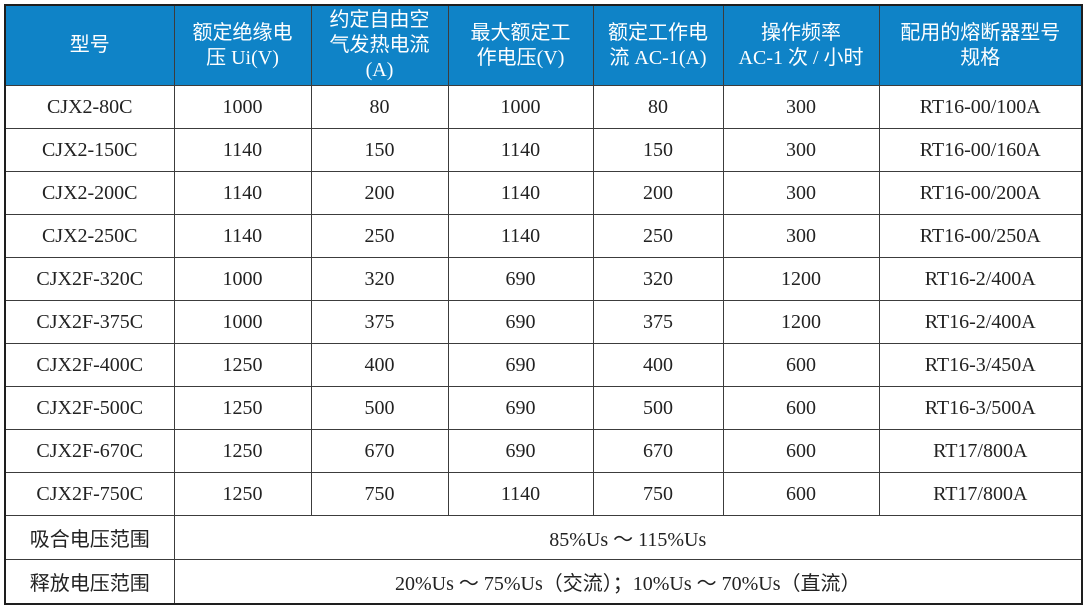 This screenshot has width=1085, height=612. Describe the element at coordinates (89, 279) in the screenshot. I see `cell-model: CJX2F-320C` at that location.